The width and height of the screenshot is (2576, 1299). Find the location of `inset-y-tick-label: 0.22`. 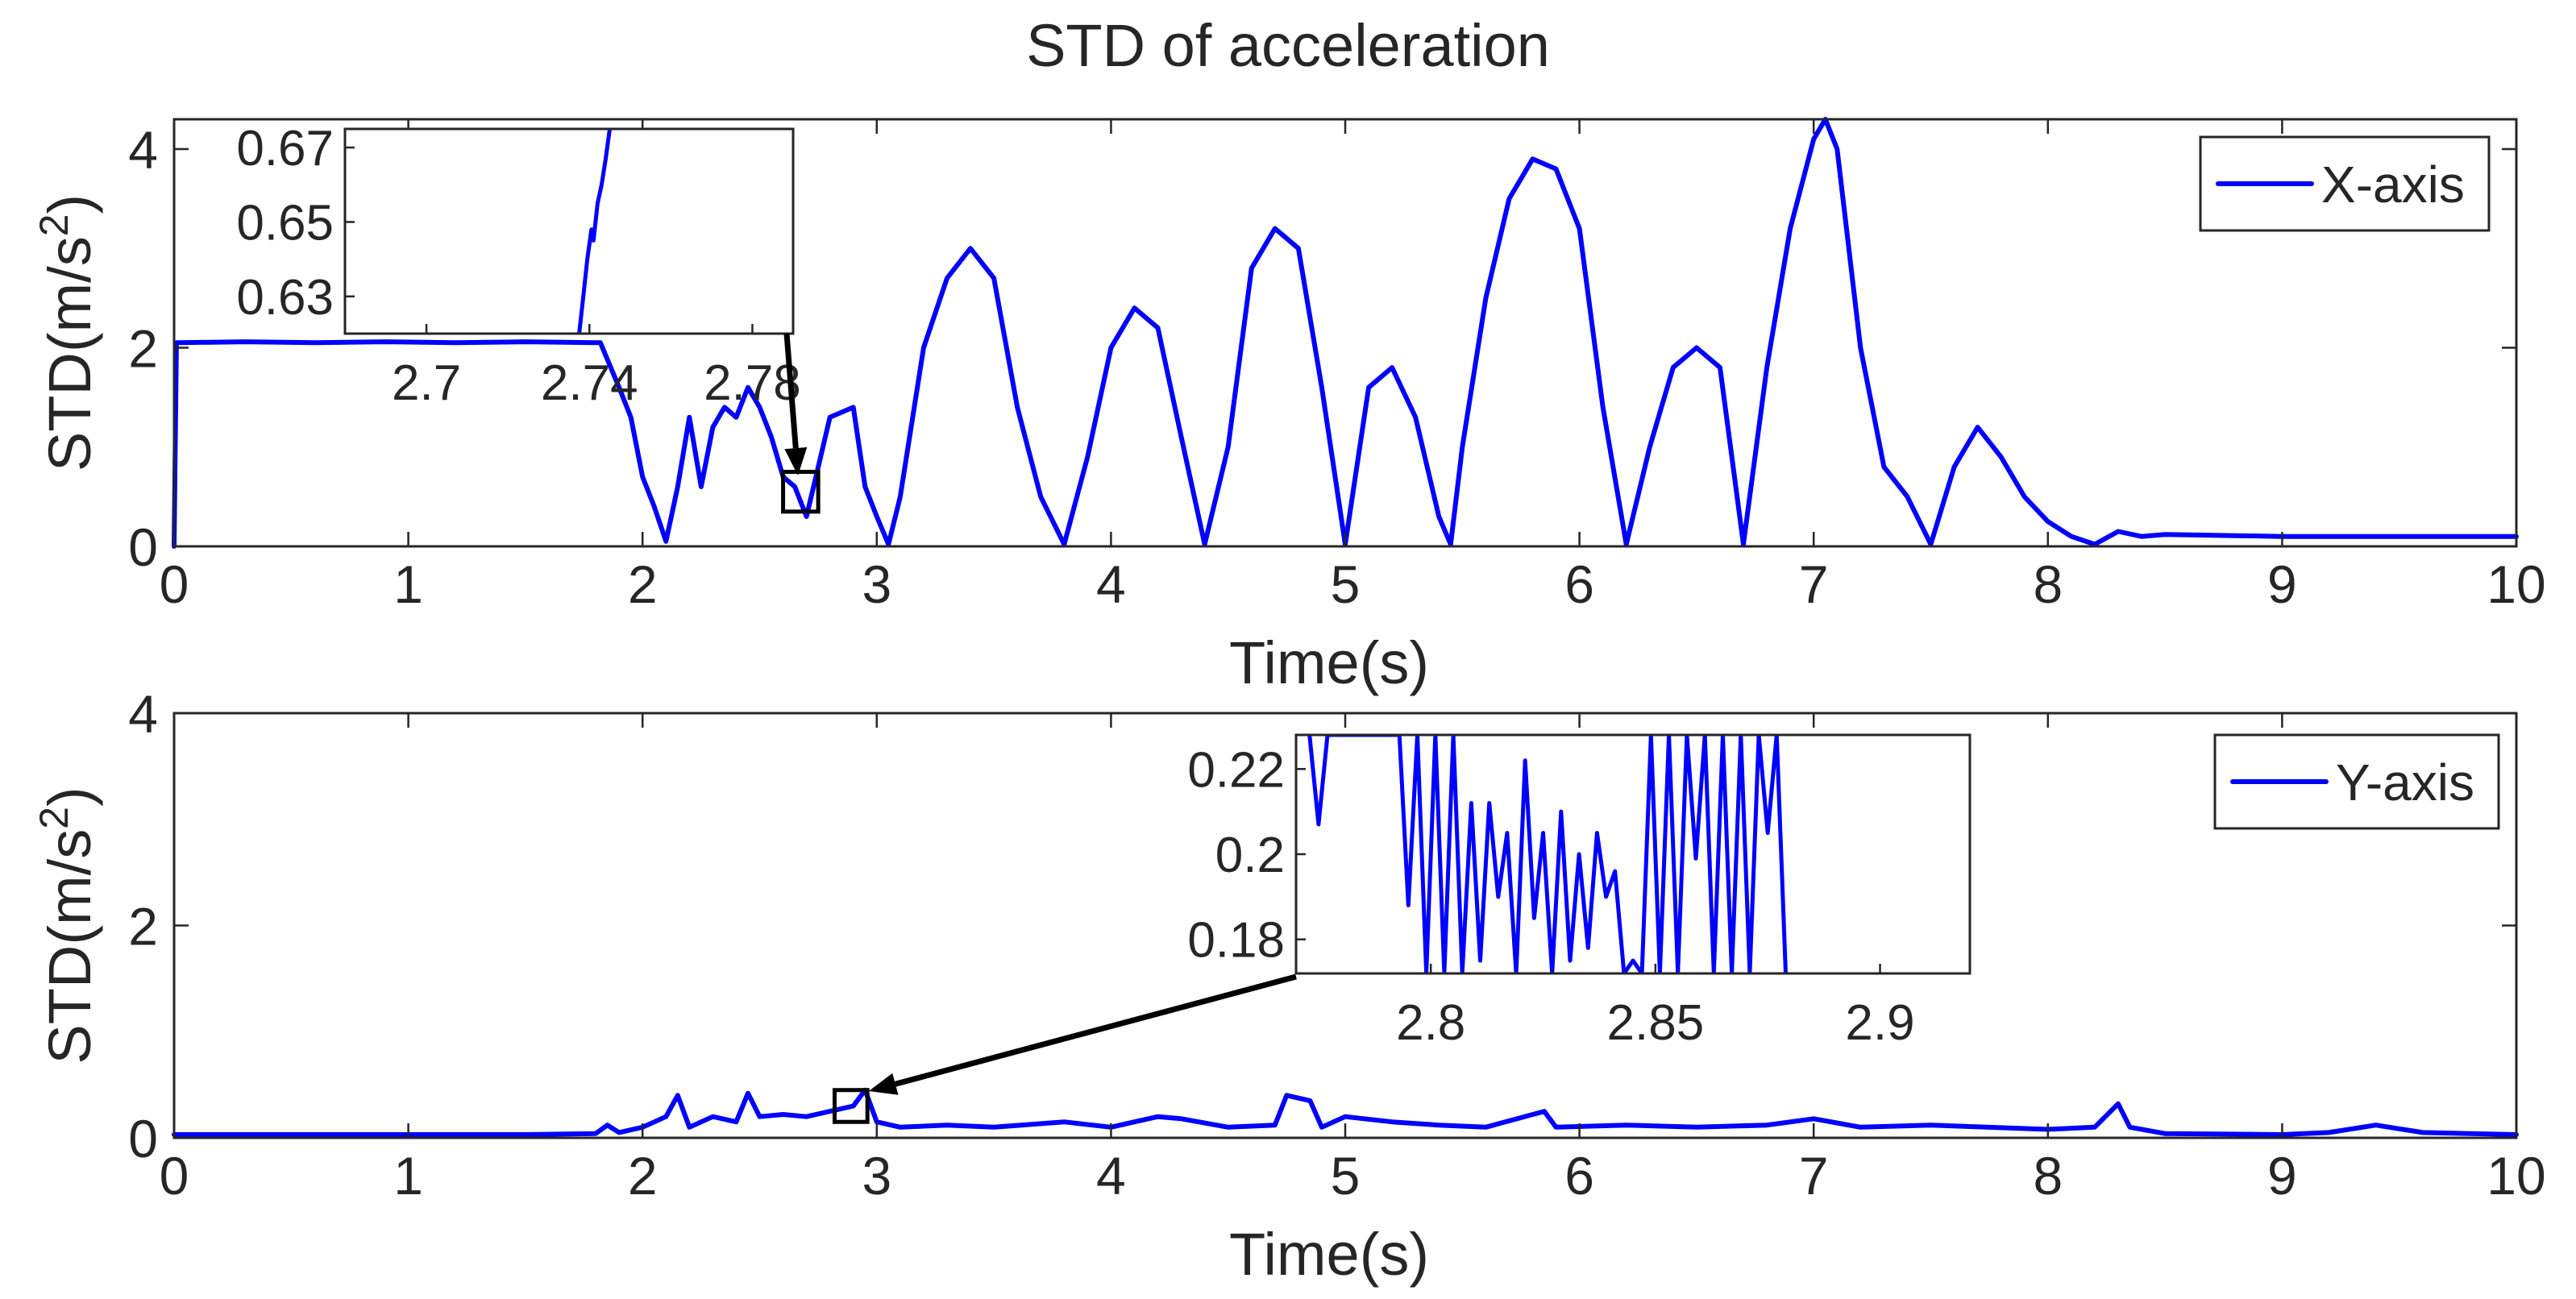

inset-y-tick-label: 0.22 is located at coordinates (1236, 770).